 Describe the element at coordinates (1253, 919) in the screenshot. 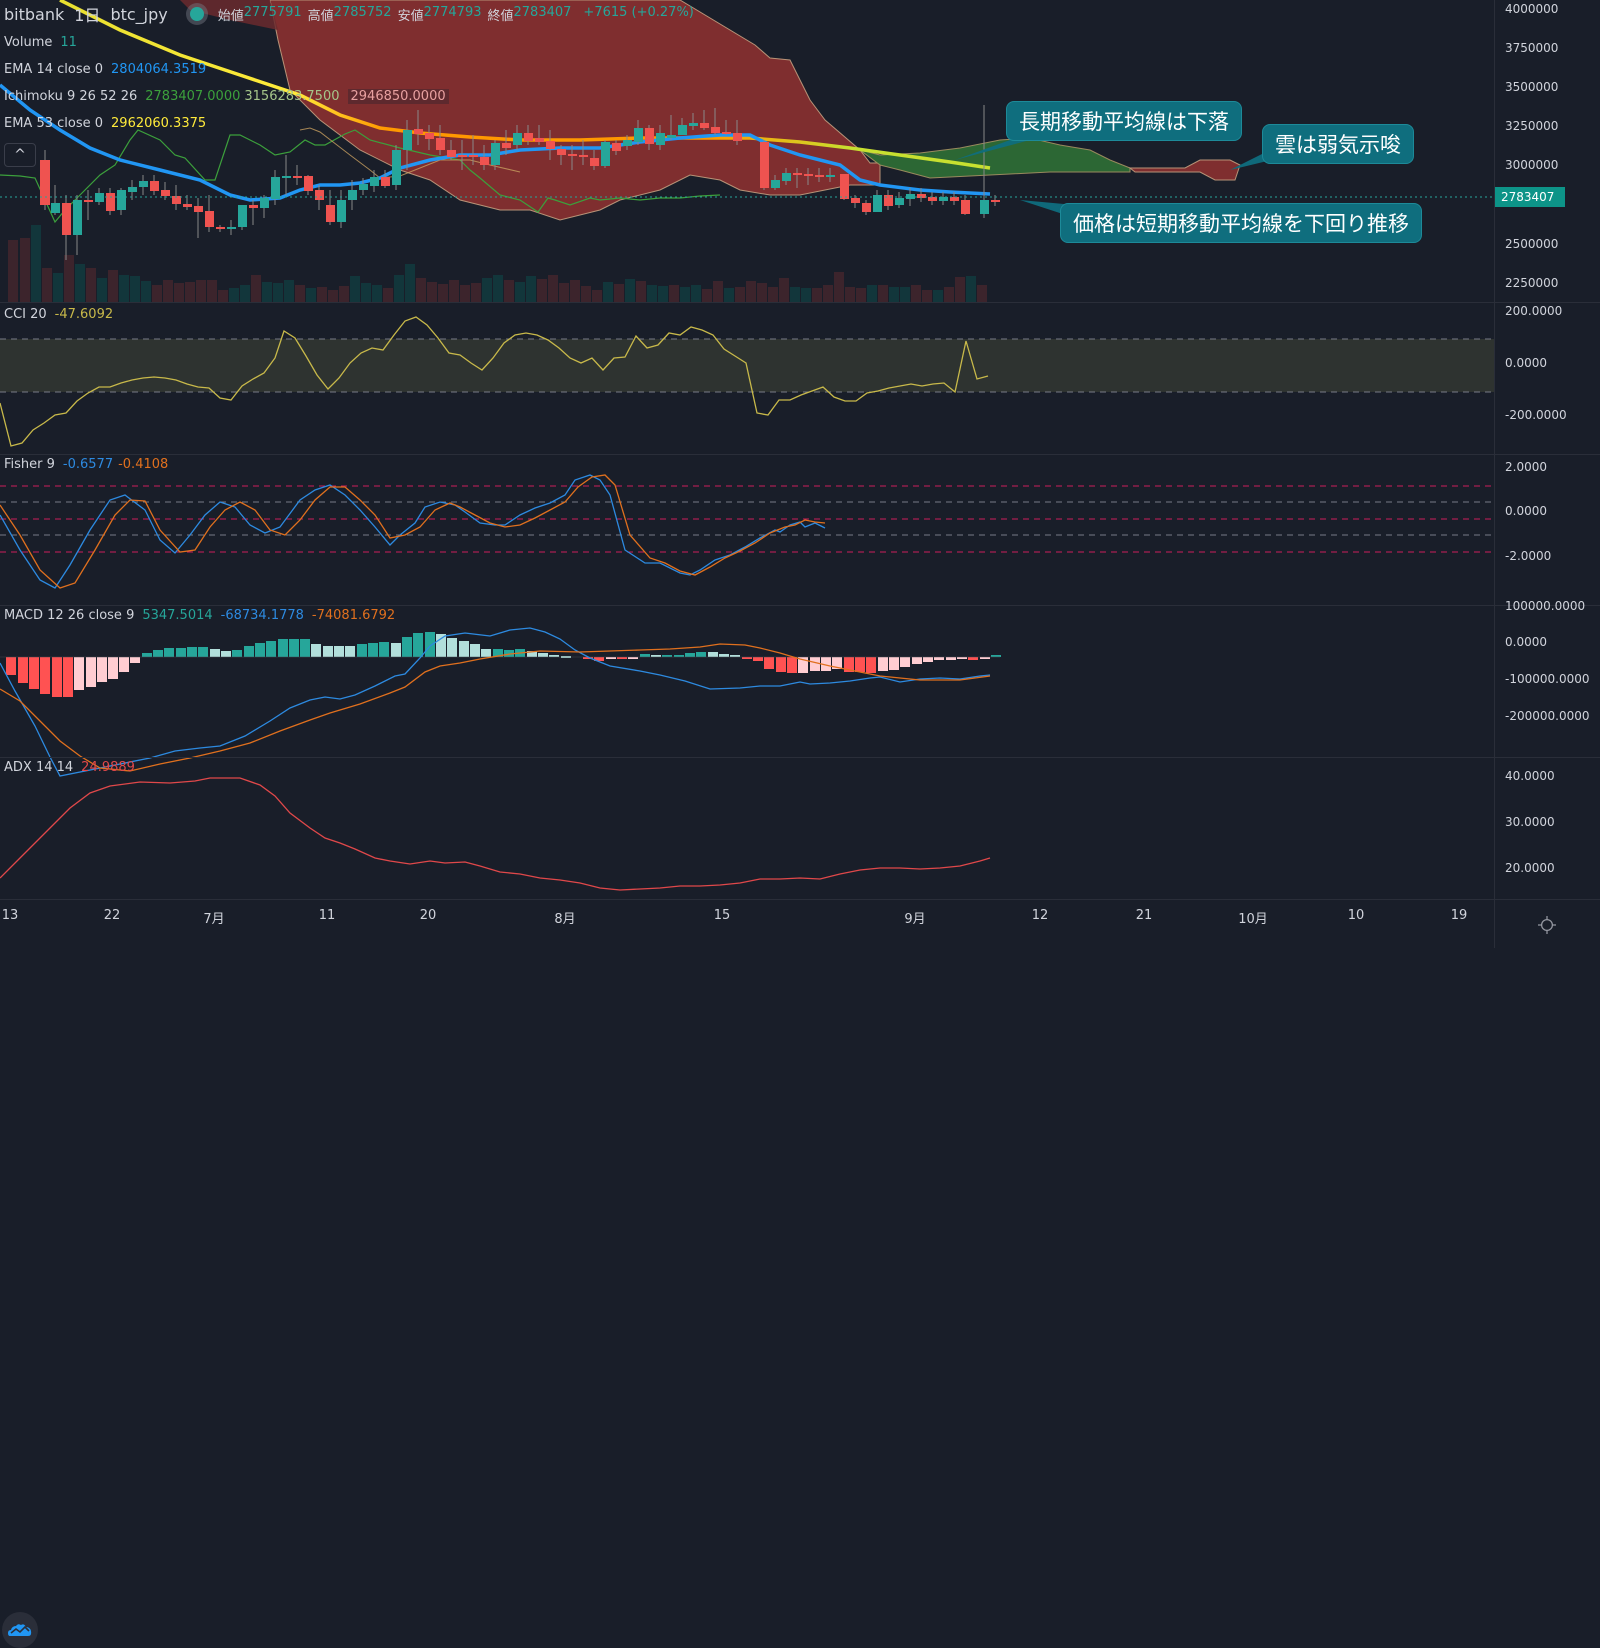

I see `time-tick: 10月` at that location.